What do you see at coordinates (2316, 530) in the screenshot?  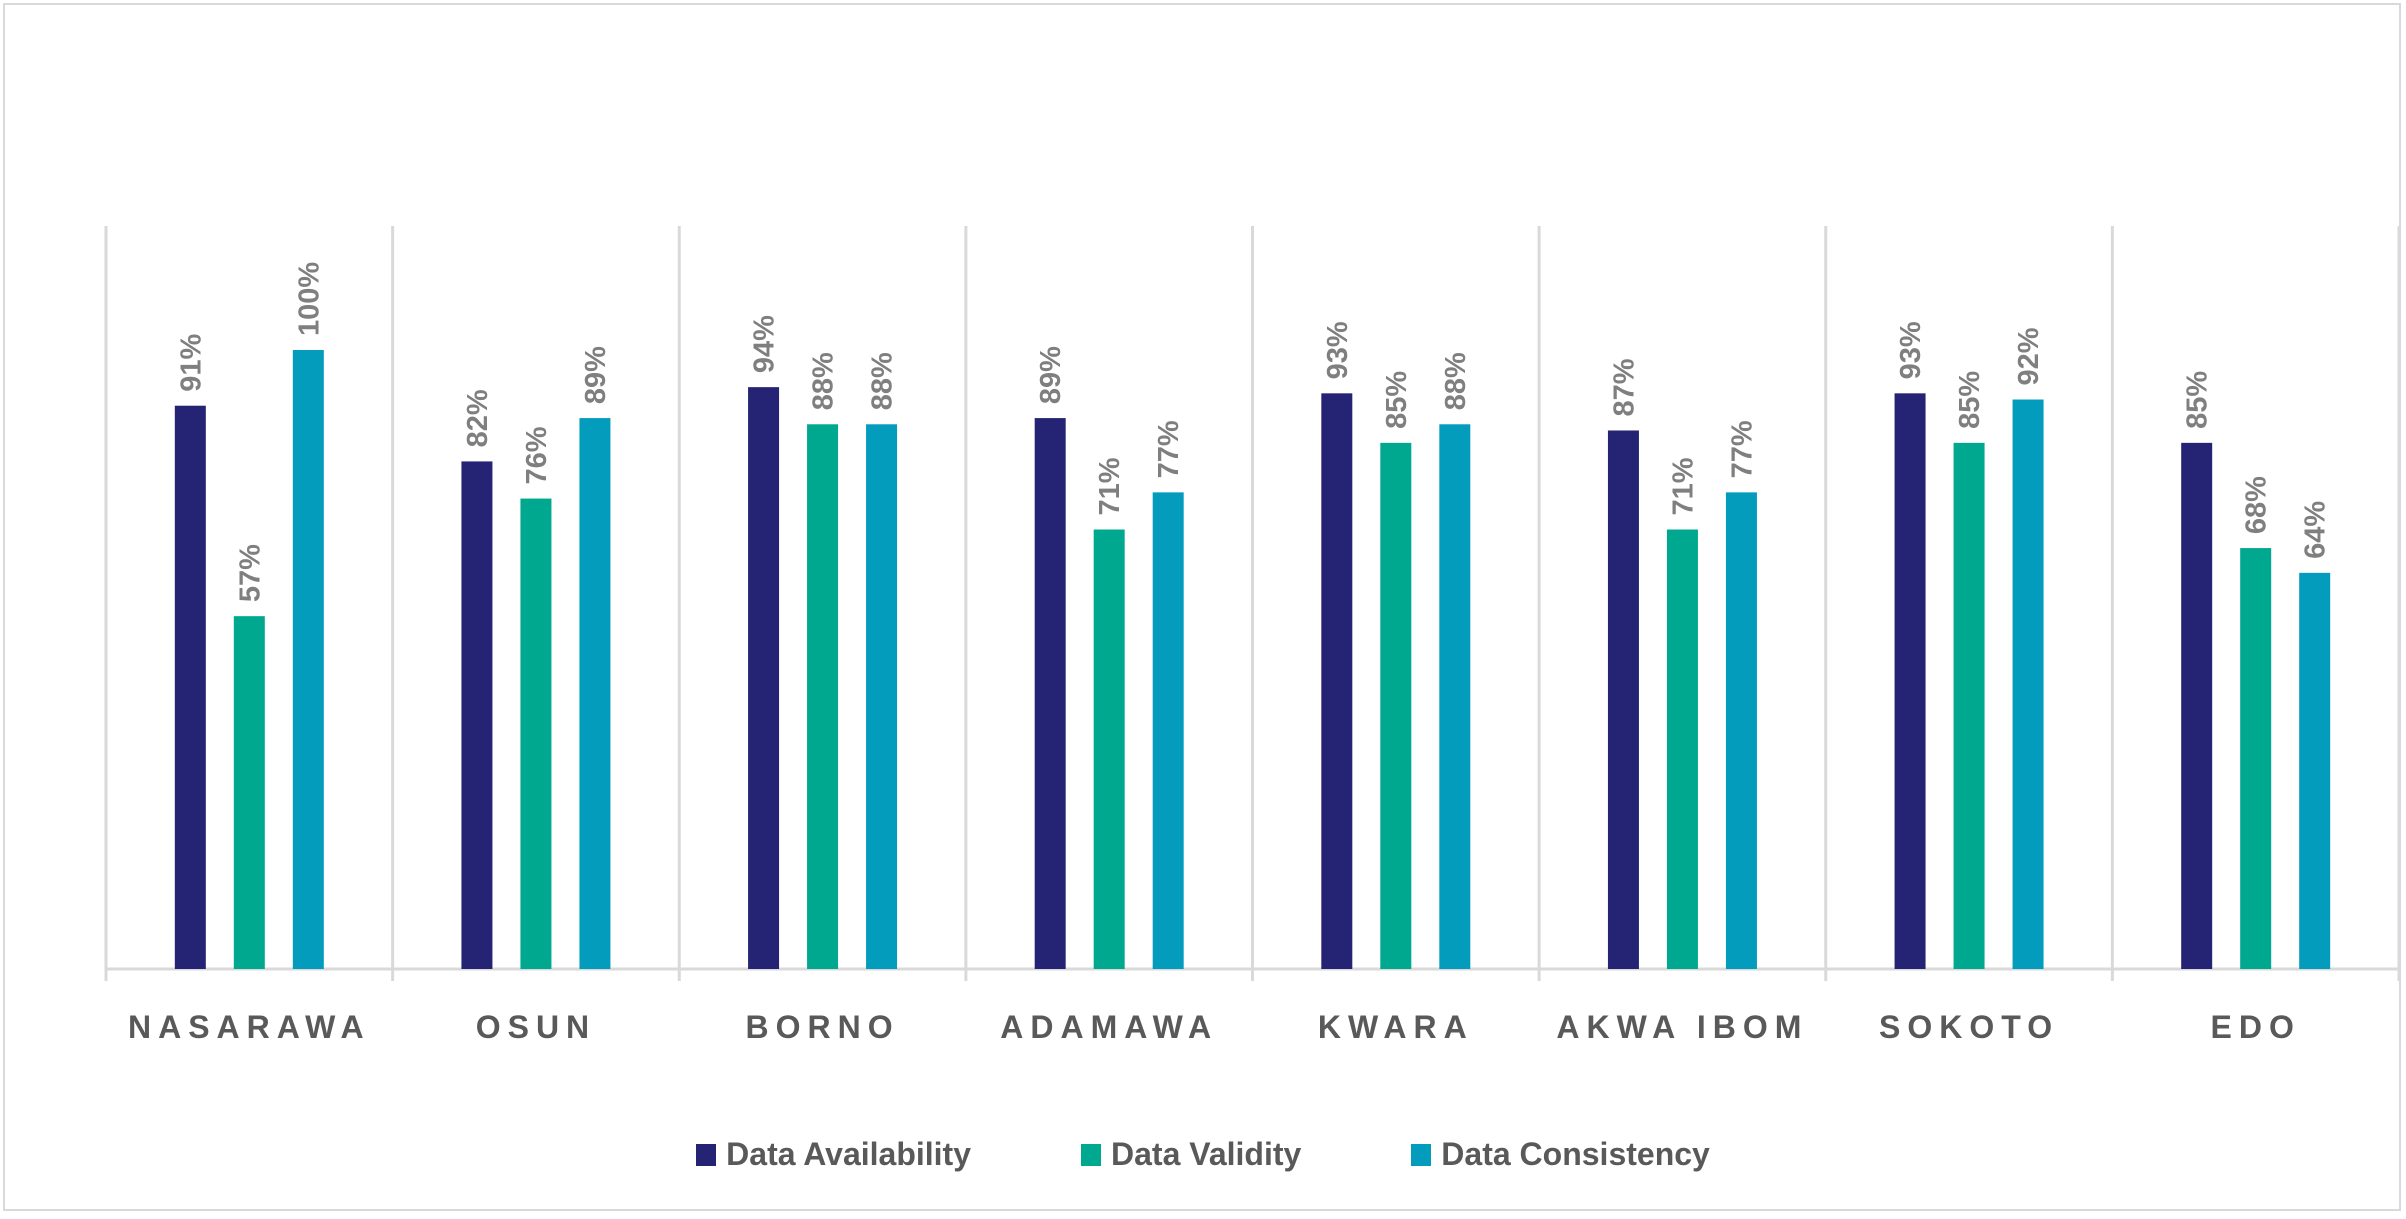 I see `data-label: 64%` at bounding box center [2316, 530].